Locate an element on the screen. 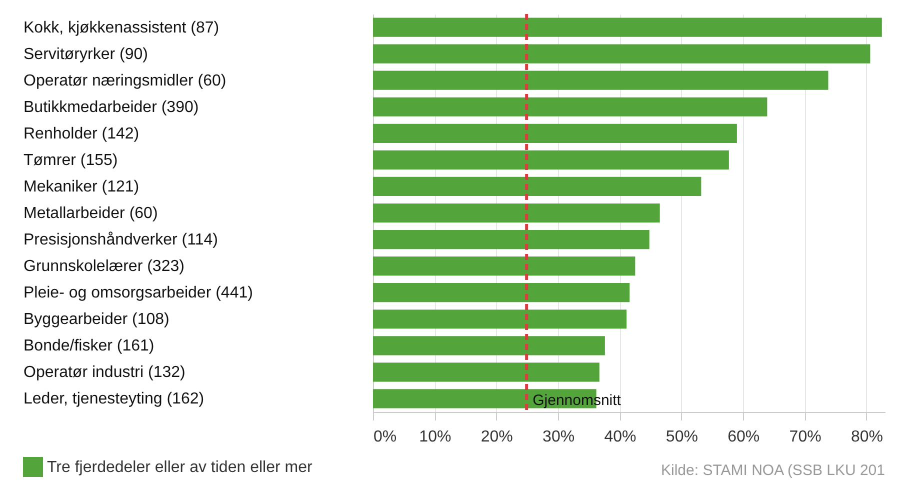 This screenshot has width=899, height=481. x-tick-label: 50% is located at coordinates (682, 437).